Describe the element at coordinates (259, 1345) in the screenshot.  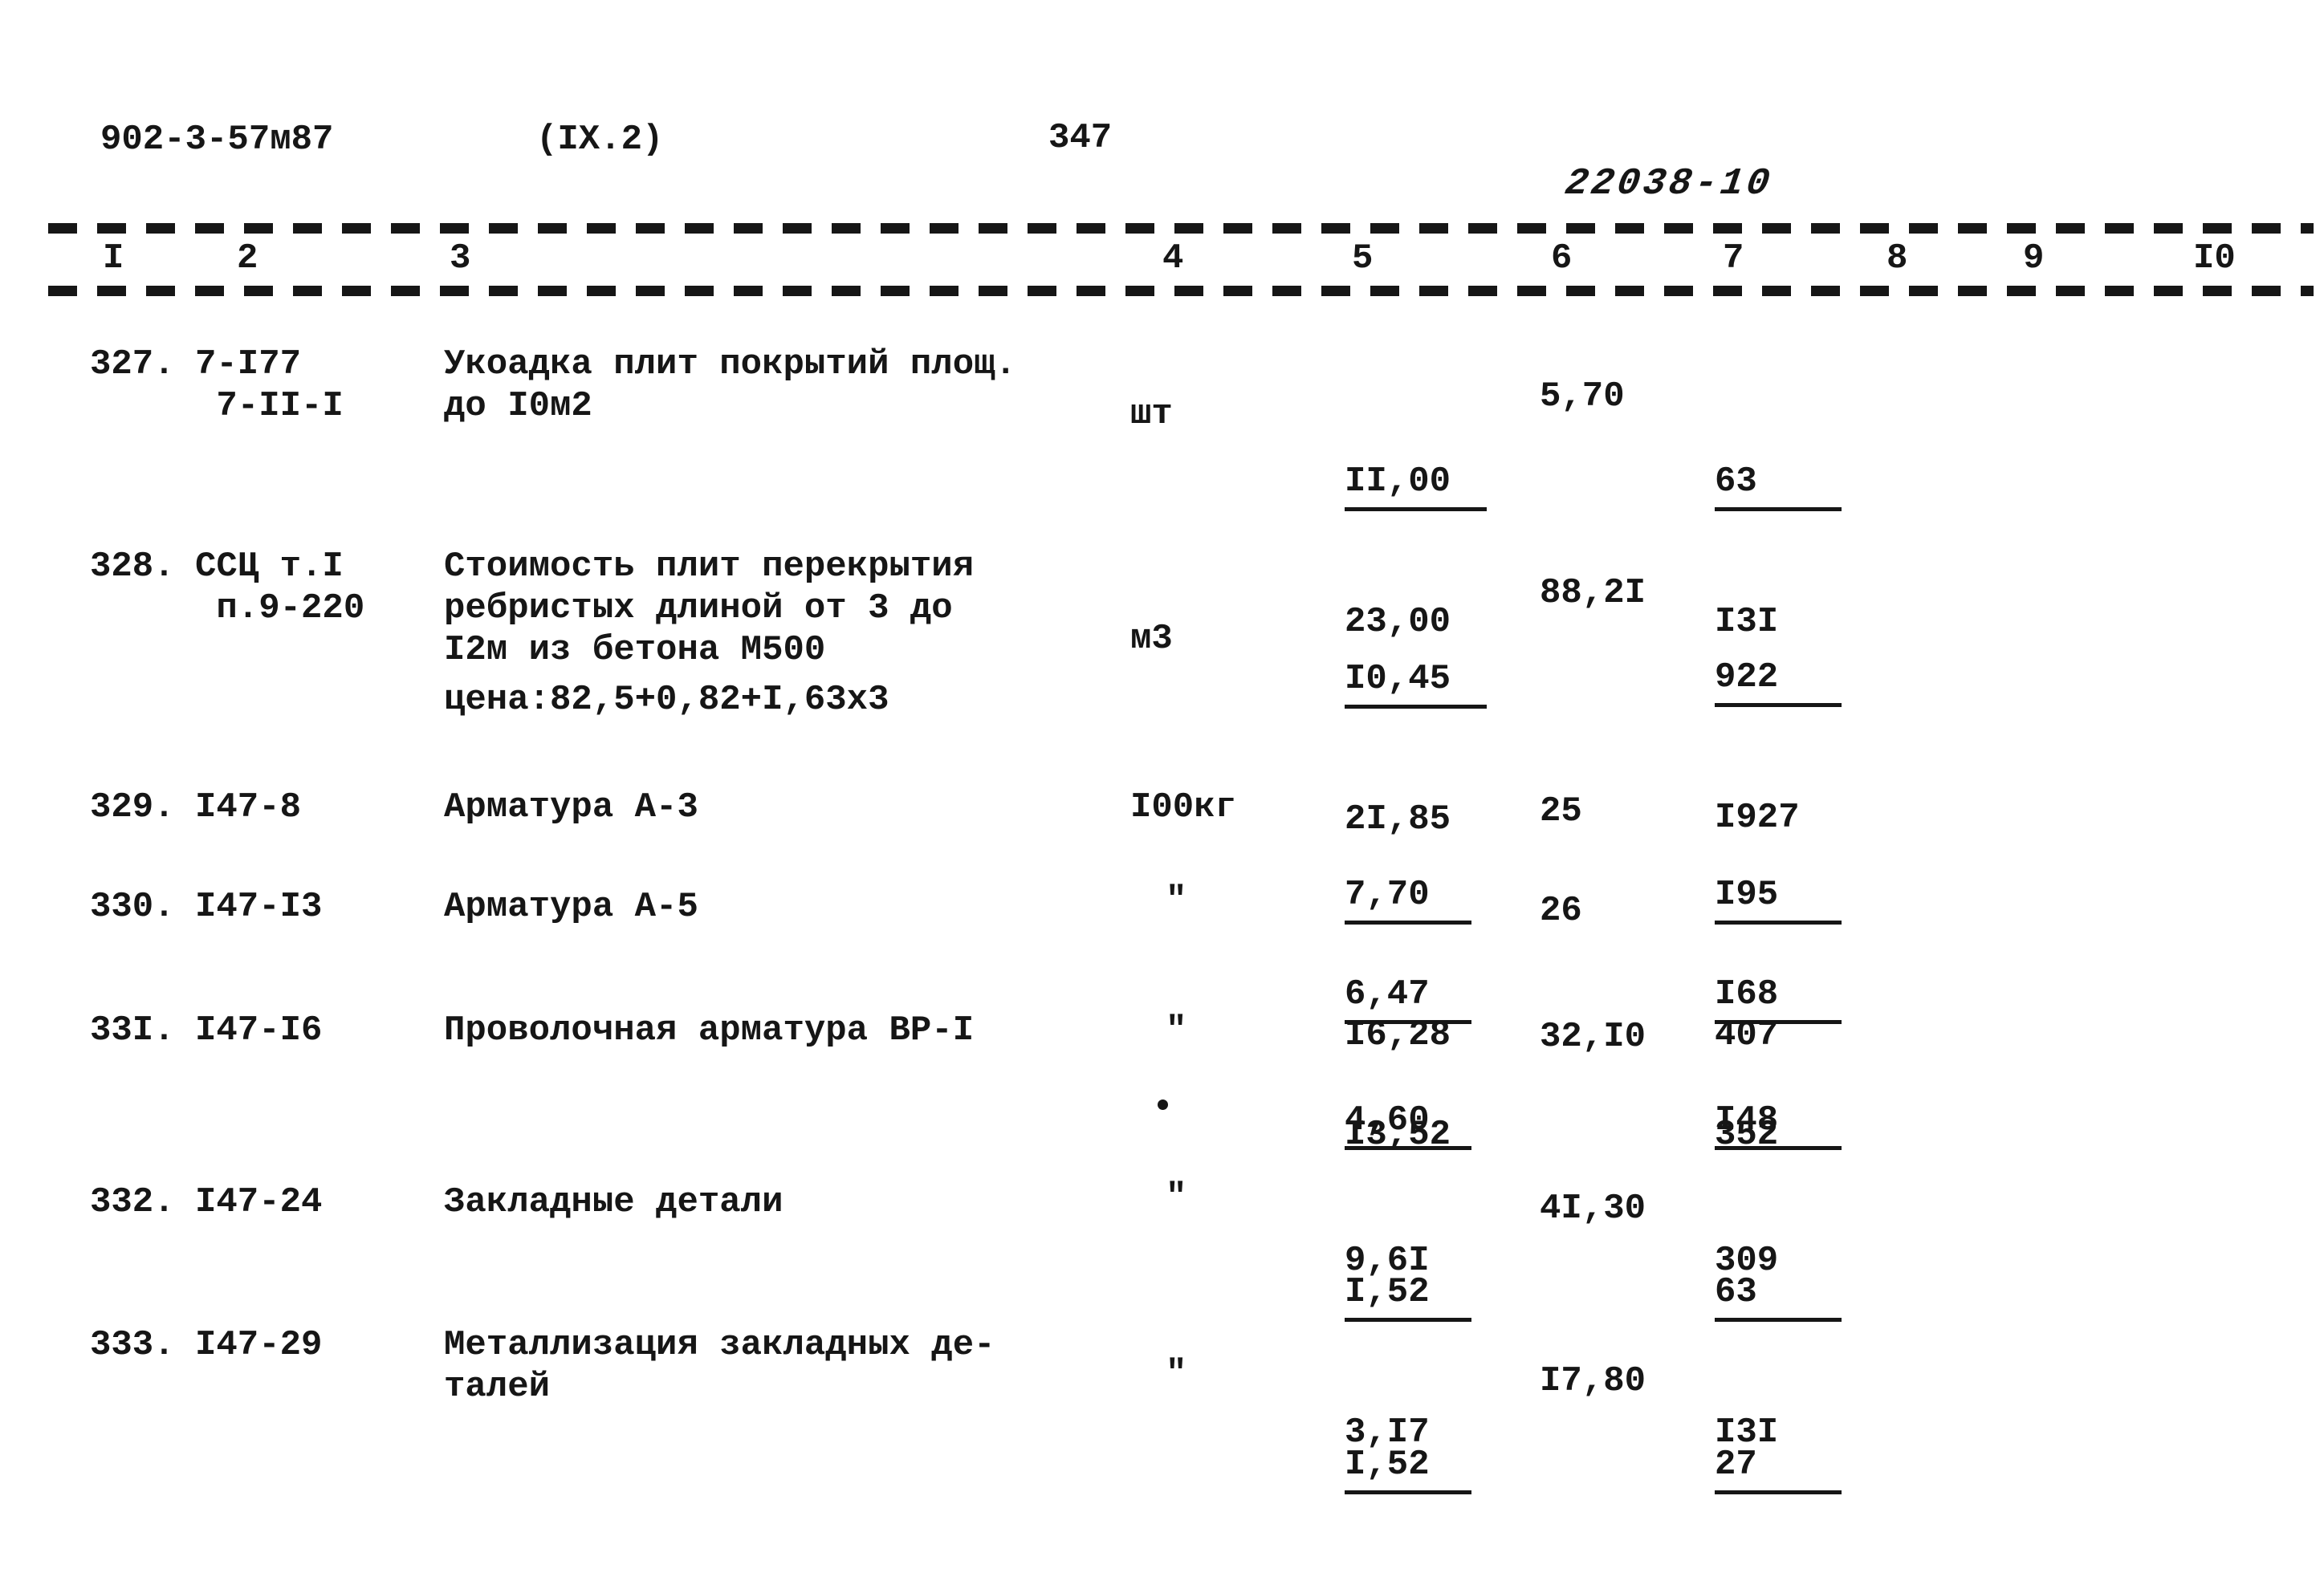
I see `code-cell: I47-29` at that location.